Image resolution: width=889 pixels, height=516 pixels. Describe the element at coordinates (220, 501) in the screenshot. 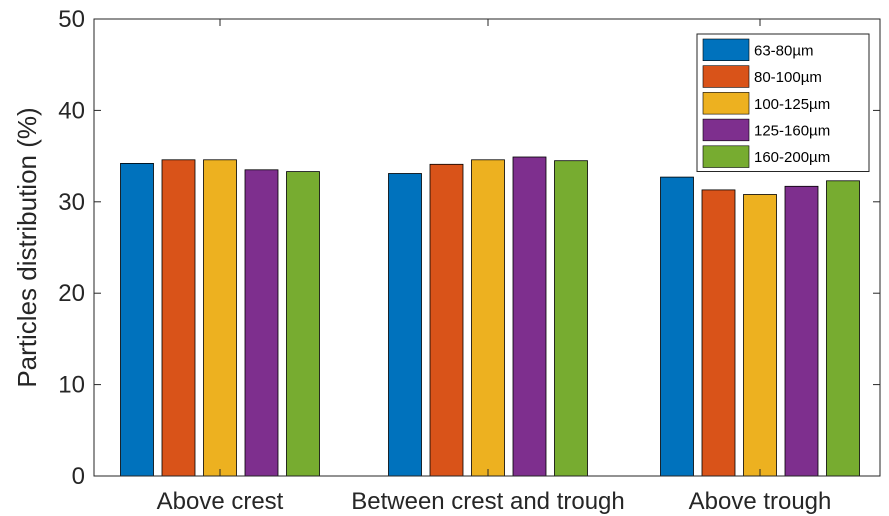

I see `x-tick-label: Above crest` at that location.